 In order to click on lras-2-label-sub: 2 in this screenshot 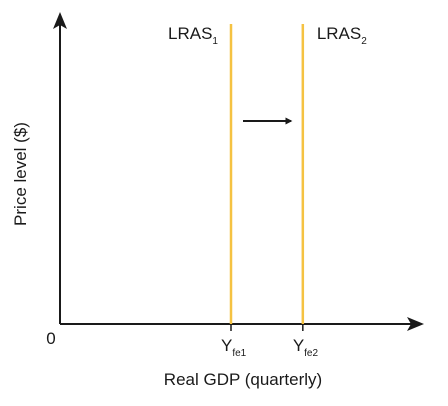, I will do `click(364, 41)`.